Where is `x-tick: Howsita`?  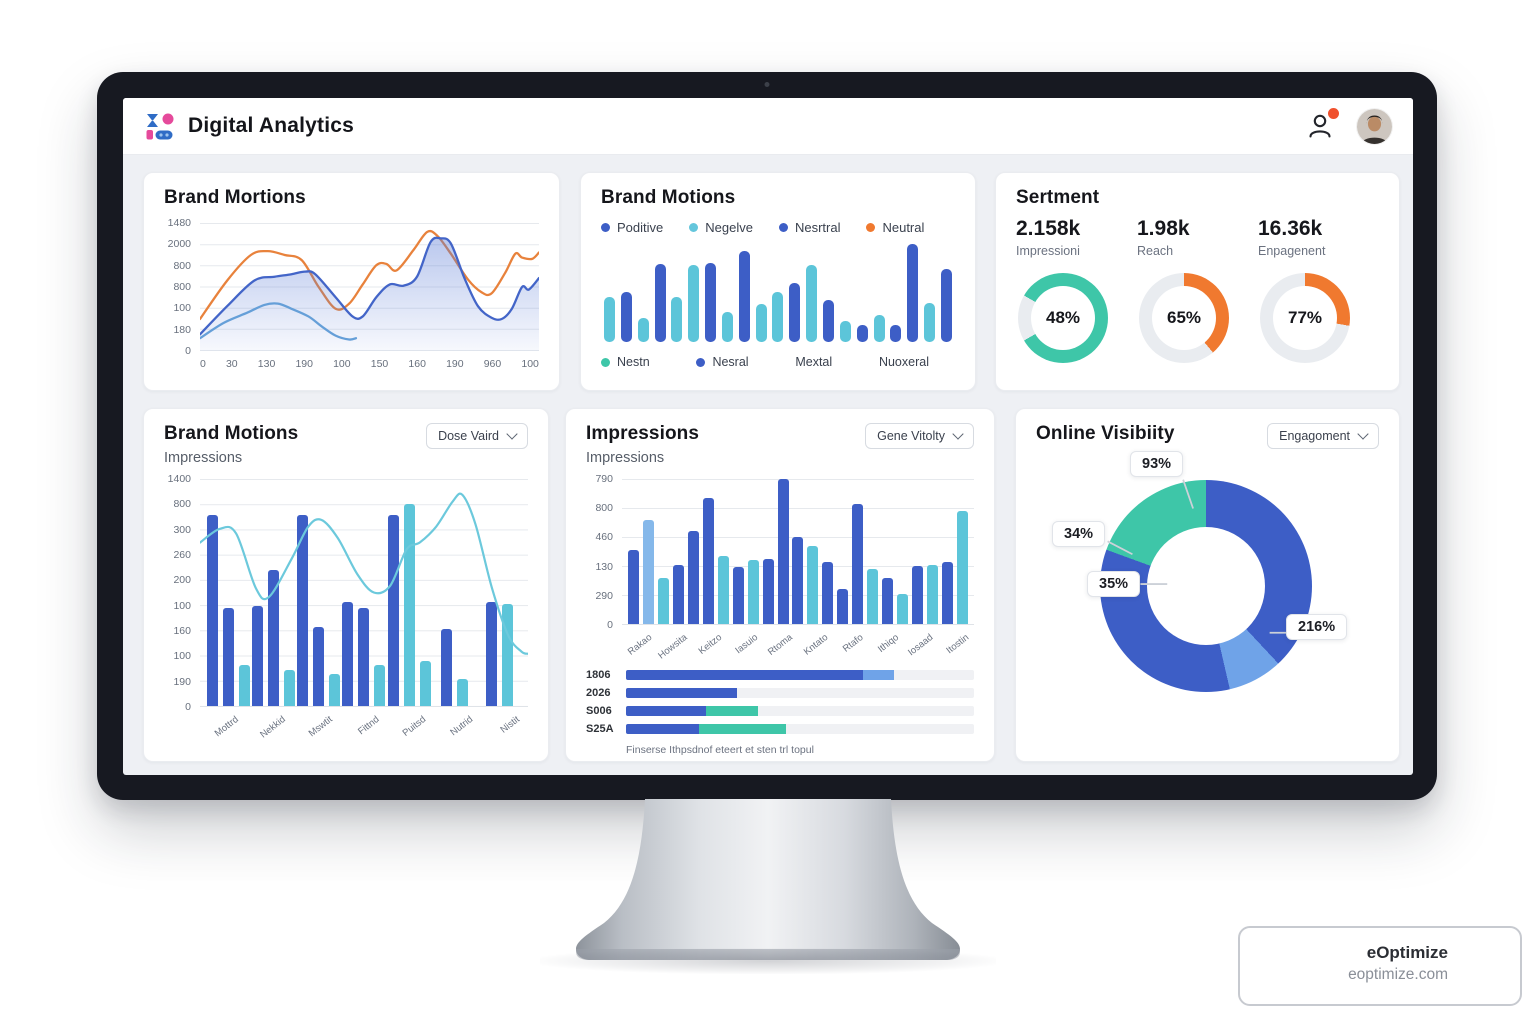
x-tick: Howsita is located at coordinates (672, 647).